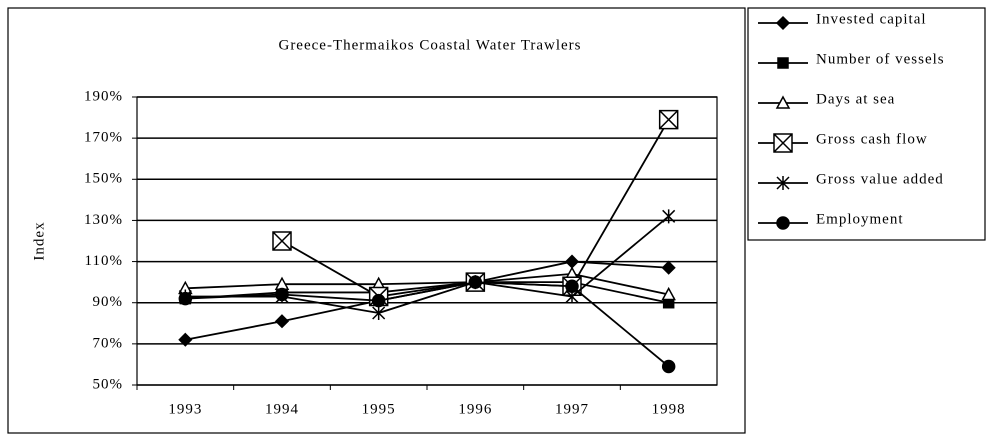  What do you see at coordinates (108, 302) in the screenshot?
I see `y-tick-label: 90%` at bounding box center [108, 302].